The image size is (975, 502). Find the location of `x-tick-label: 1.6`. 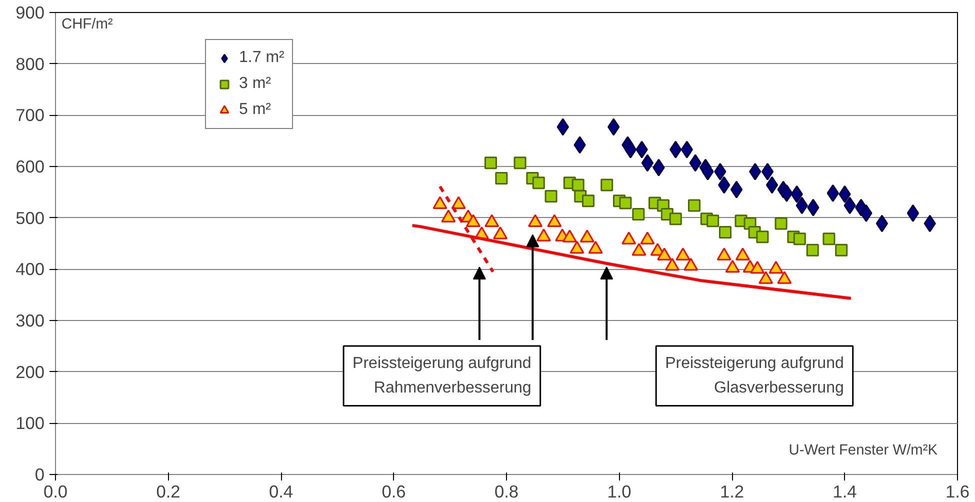

x-tick-label: 1.6 is located at coordinates (957, 492).